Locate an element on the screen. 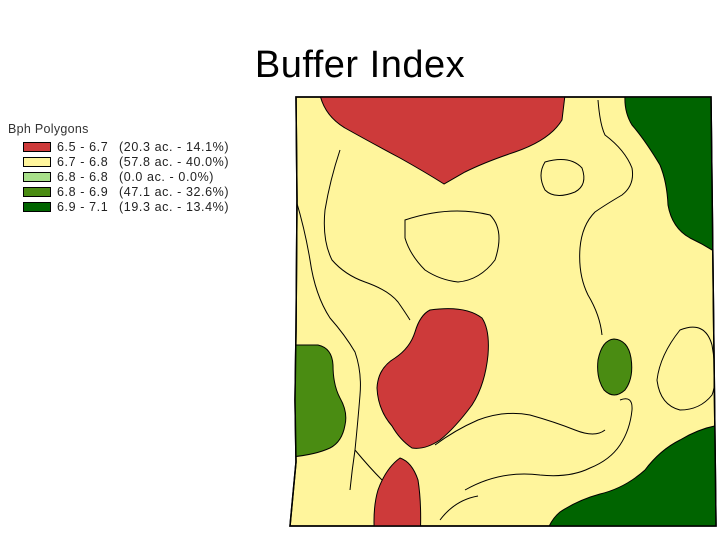 Image resolution: width=720 pixels, height=540 pixels. zone-polygon-green-right is located at coordinates (615, 367).